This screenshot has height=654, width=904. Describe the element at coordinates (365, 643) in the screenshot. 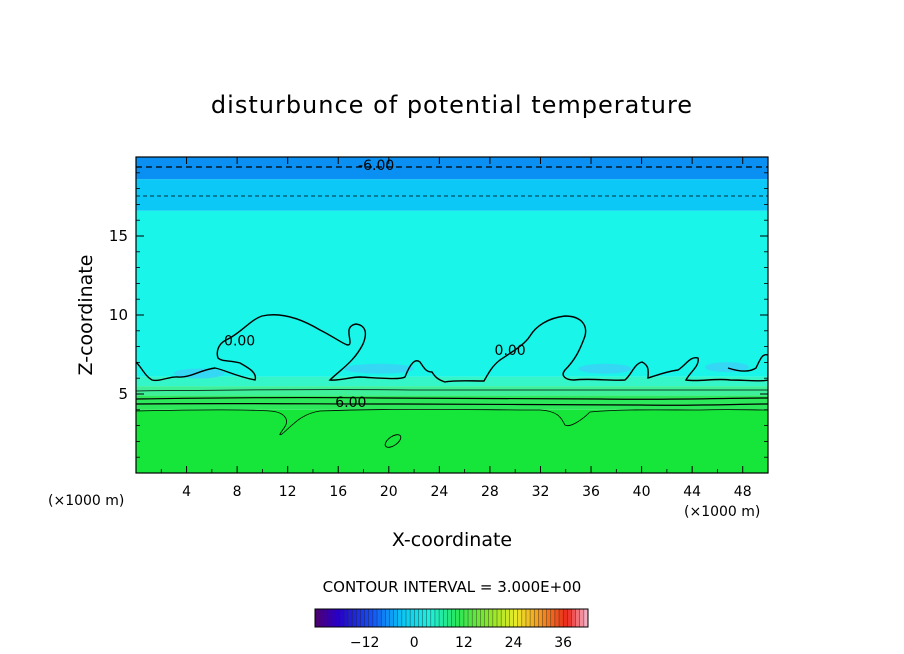

I see `colorbar-tick-label: −12` at that location.